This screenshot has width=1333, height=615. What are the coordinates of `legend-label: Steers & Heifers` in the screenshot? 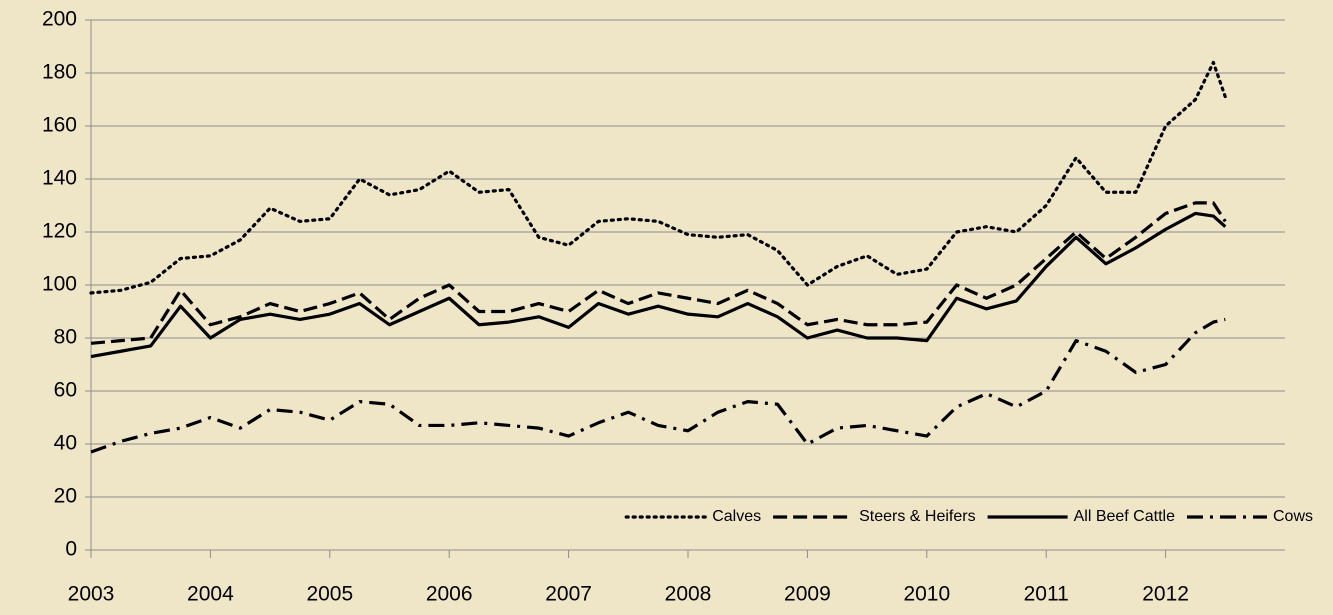 It's located at (917, 516).